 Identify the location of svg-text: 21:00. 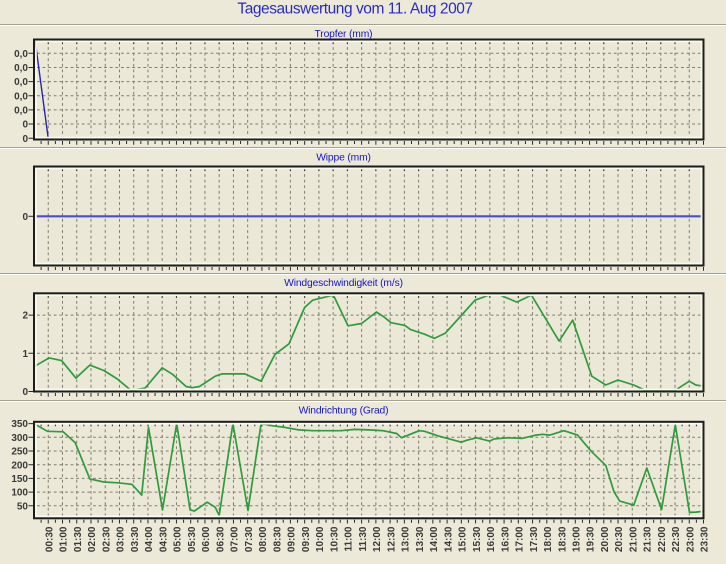
(633, 539).